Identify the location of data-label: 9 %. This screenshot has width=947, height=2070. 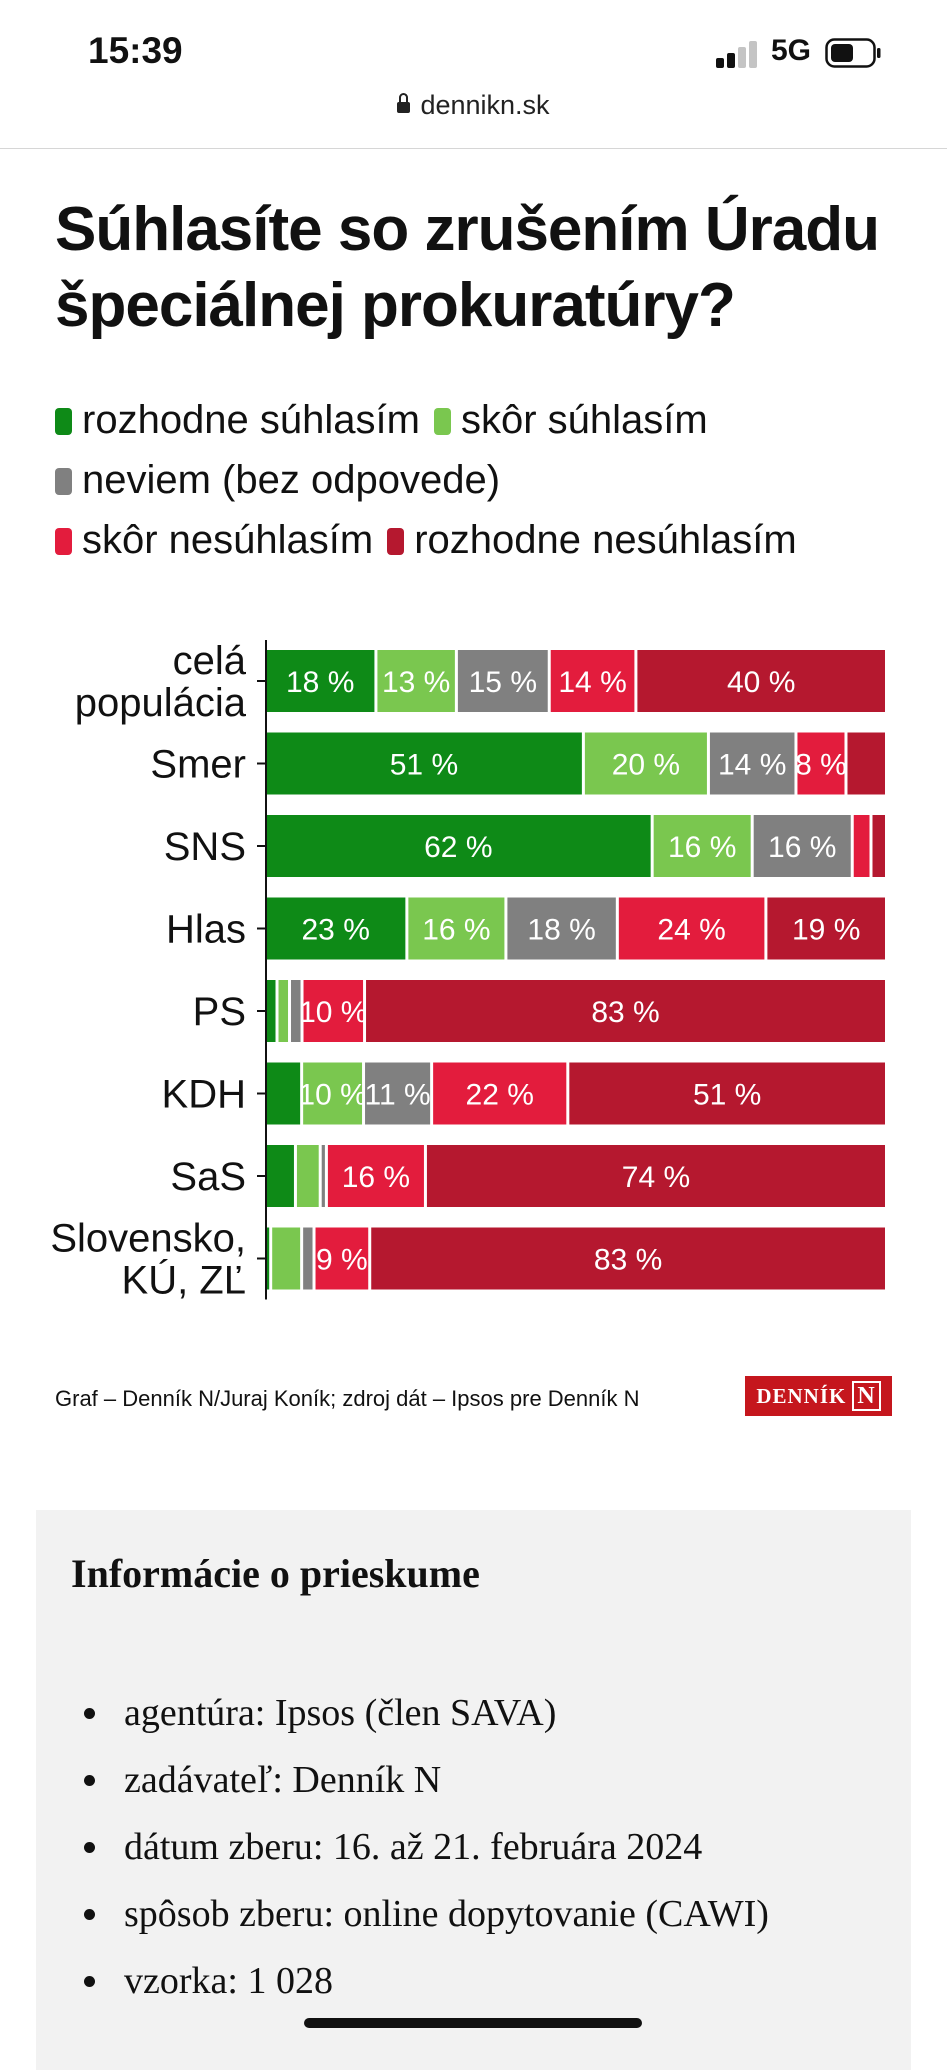
(342, 1260).